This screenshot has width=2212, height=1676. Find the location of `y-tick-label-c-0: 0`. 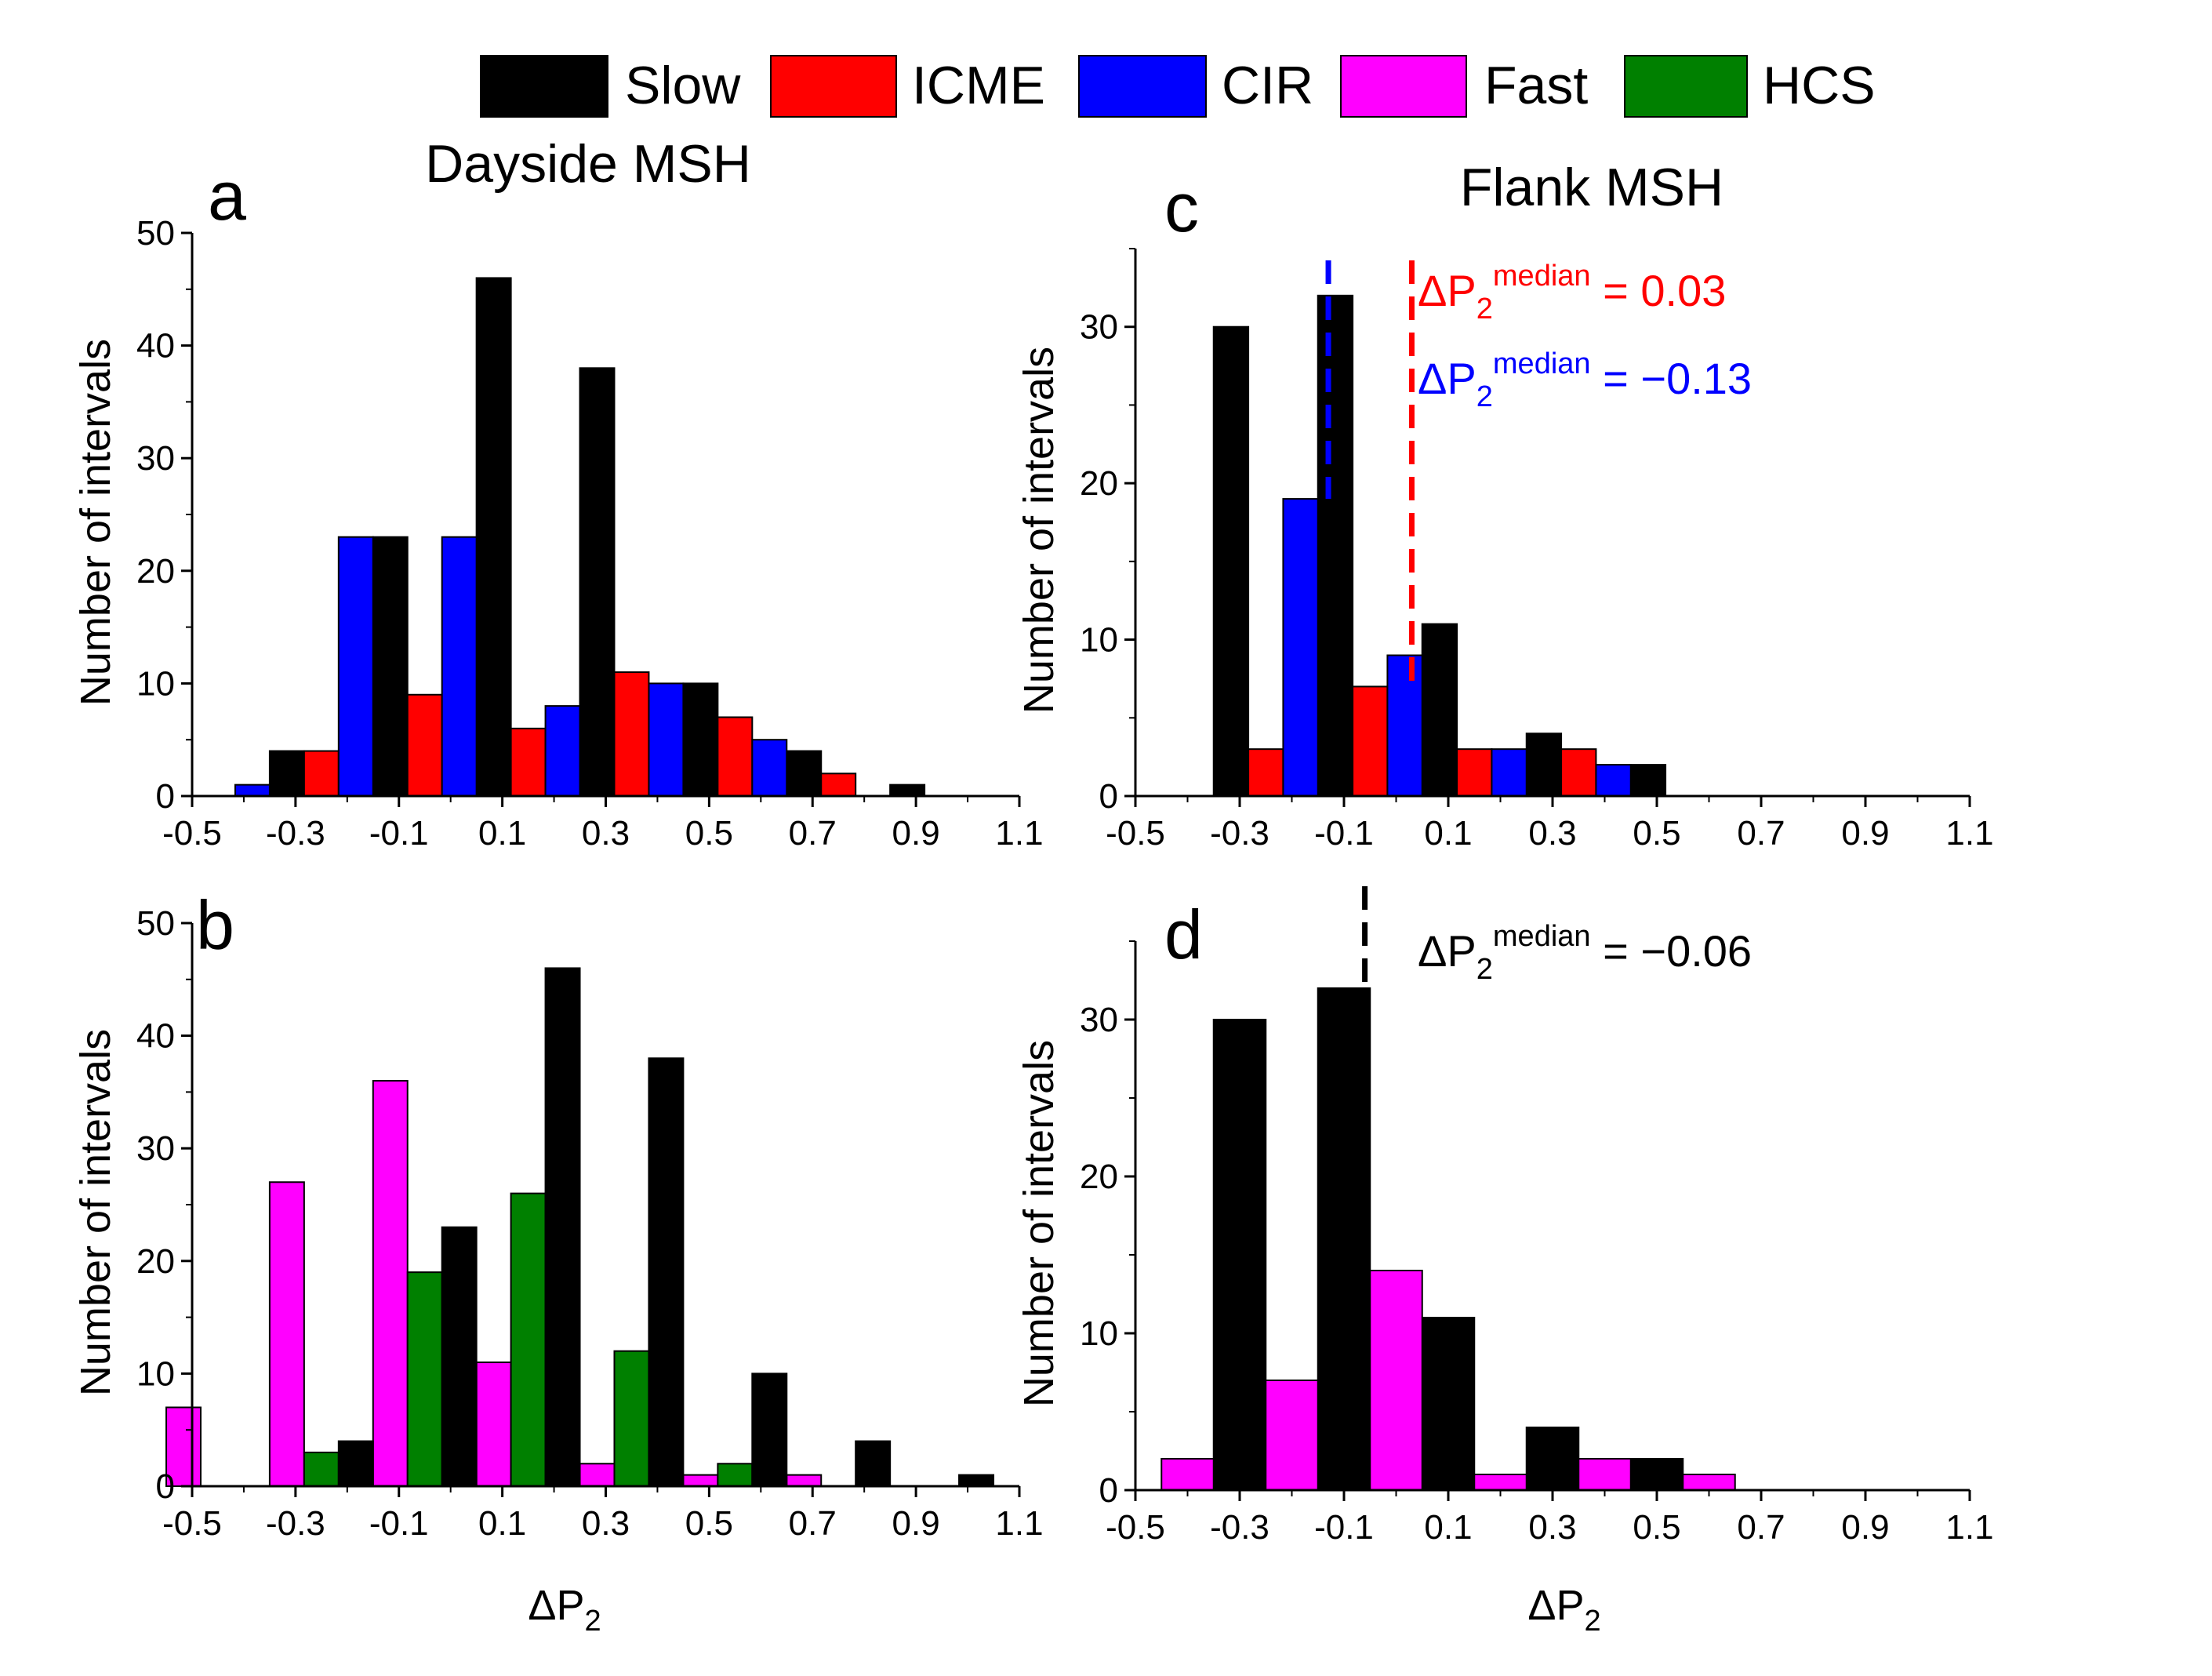

y-tick-label-c-0: 0 is located at coordinates (1108, 797).